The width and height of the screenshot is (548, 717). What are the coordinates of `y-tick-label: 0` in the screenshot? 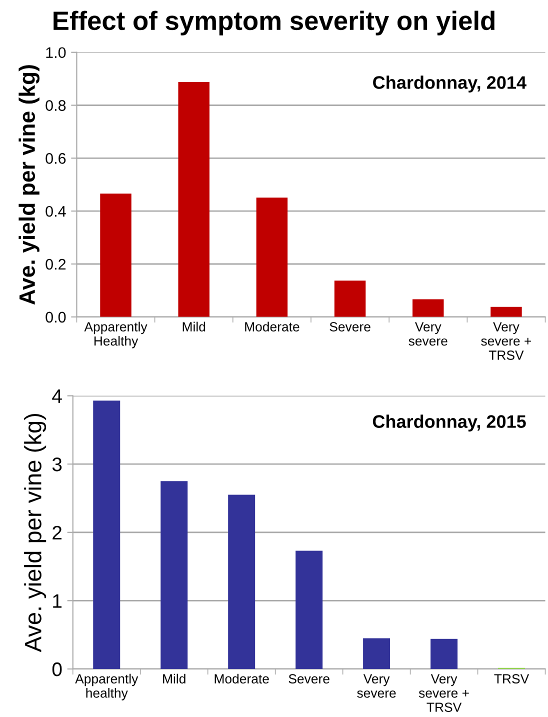 It's located at (57, 669).